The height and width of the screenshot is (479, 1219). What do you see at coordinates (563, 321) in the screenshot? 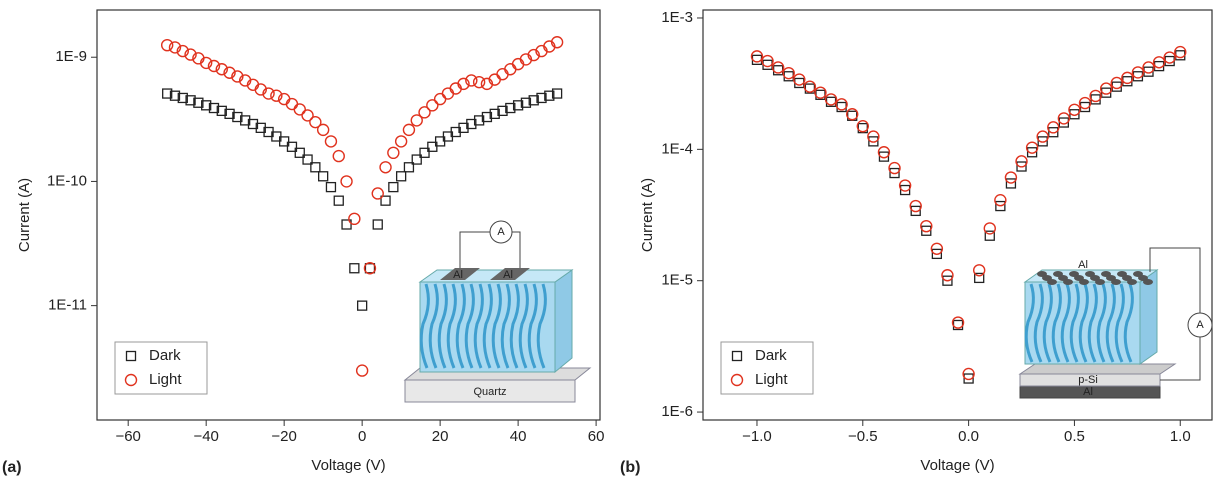
I see `inset-block-side` at bounding box center [563, 321].